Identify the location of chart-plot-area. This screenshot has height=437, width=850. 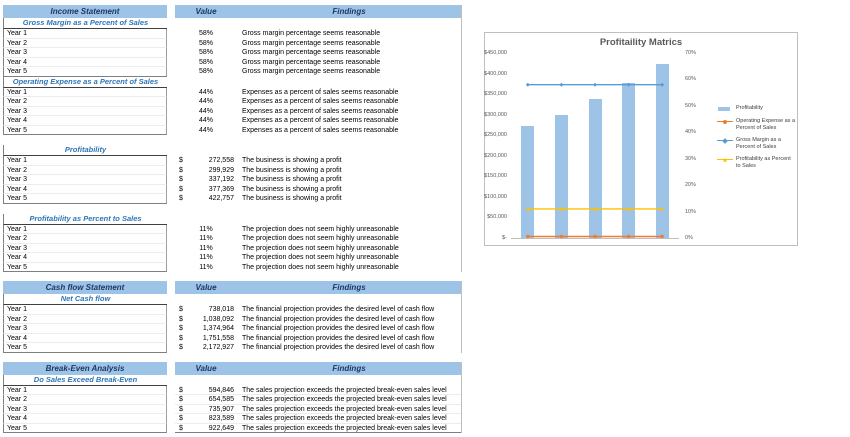
(595, 146).